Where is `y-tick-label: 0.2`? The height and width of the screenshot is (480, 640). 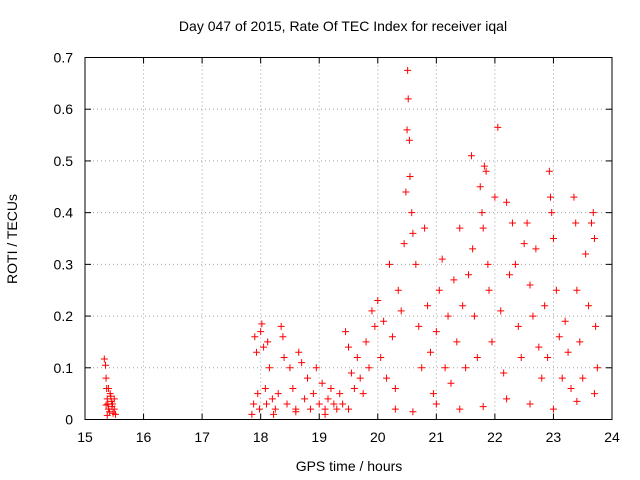
y-tick-label: 0.2 is located at coordinates (64, 316).